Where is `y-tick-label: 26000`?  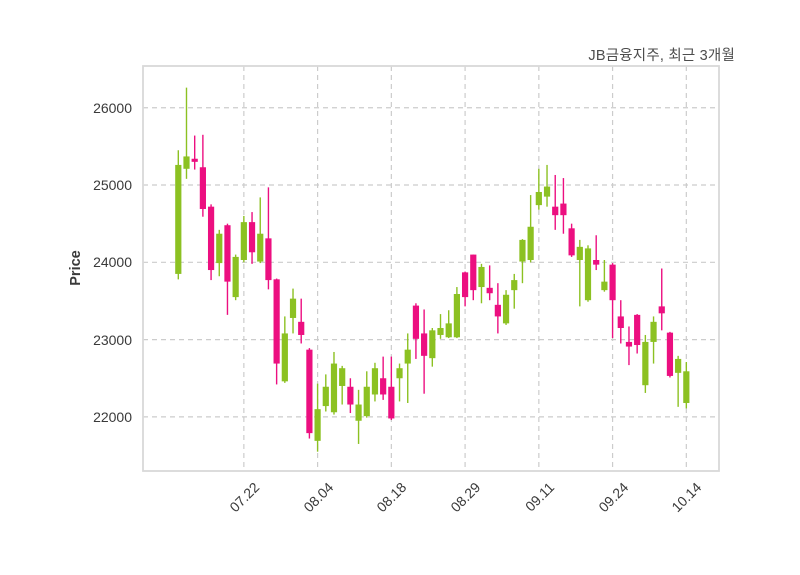
y-tick-label: 26000 is located at coordinates (112, 107).